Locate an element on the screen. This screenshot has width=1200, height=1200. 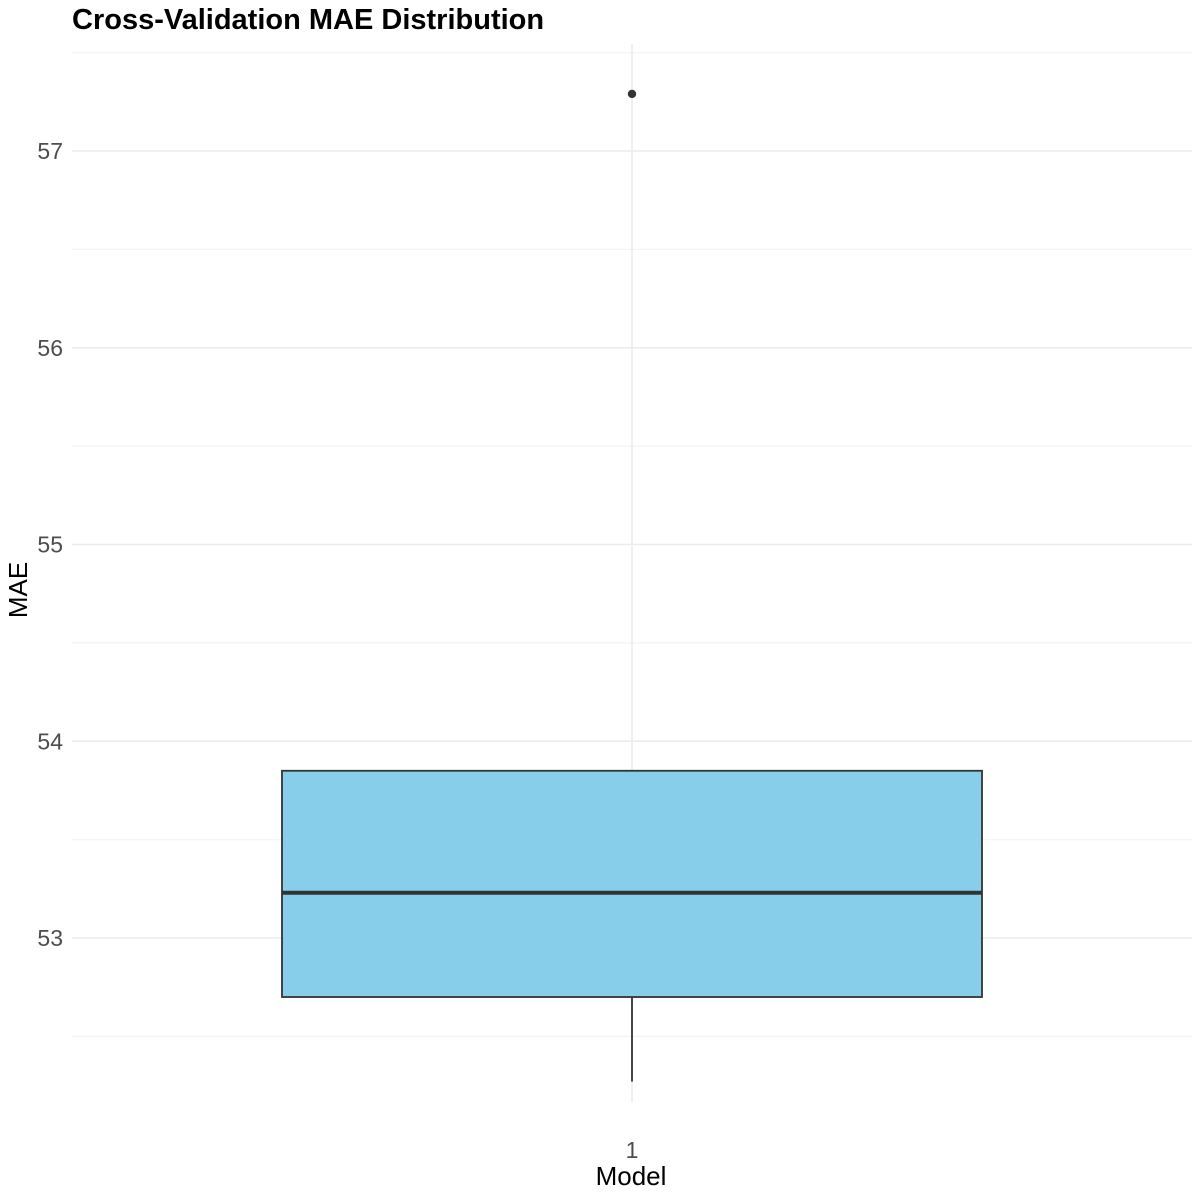
x-tick-labels: 1 is located at coordinates (632, 1150).